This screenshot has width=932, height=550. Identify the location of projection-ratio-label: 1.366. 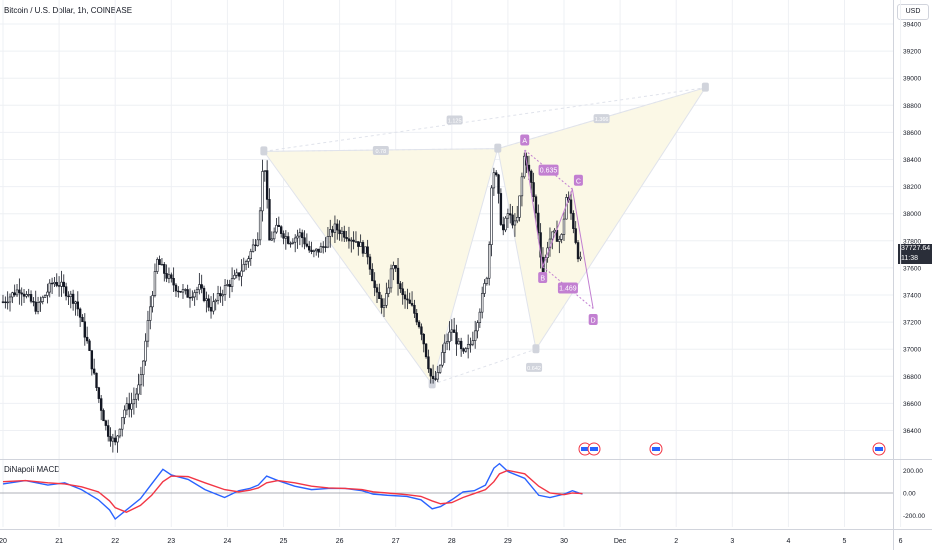
(602, 120).